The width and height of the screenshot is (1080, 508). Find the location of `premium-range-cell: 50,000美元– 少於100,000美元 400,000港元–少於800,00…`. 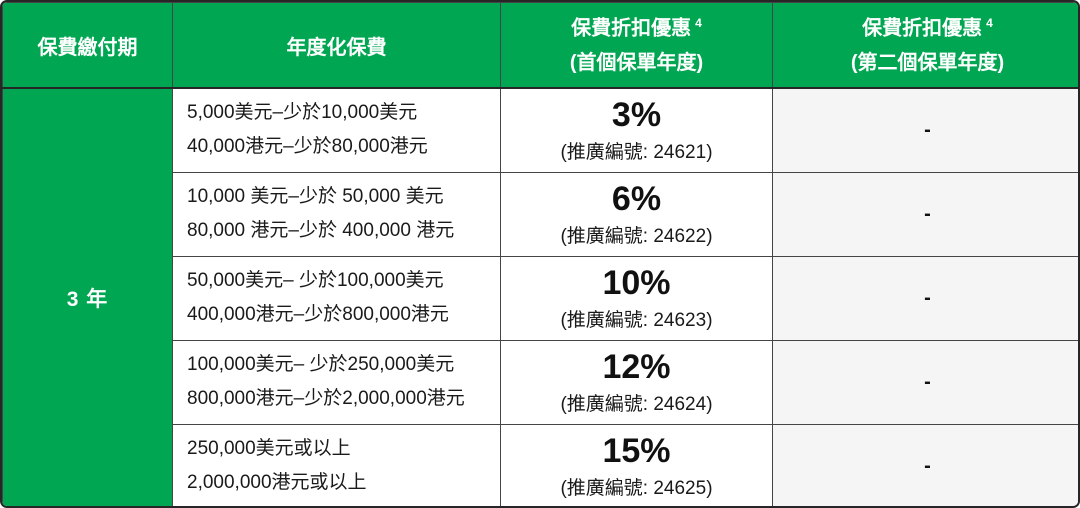

premium-range-cell: 50,000美元– 少於100,000美元 400,000港元–少於800,00… is located at coordinates (336, 298).